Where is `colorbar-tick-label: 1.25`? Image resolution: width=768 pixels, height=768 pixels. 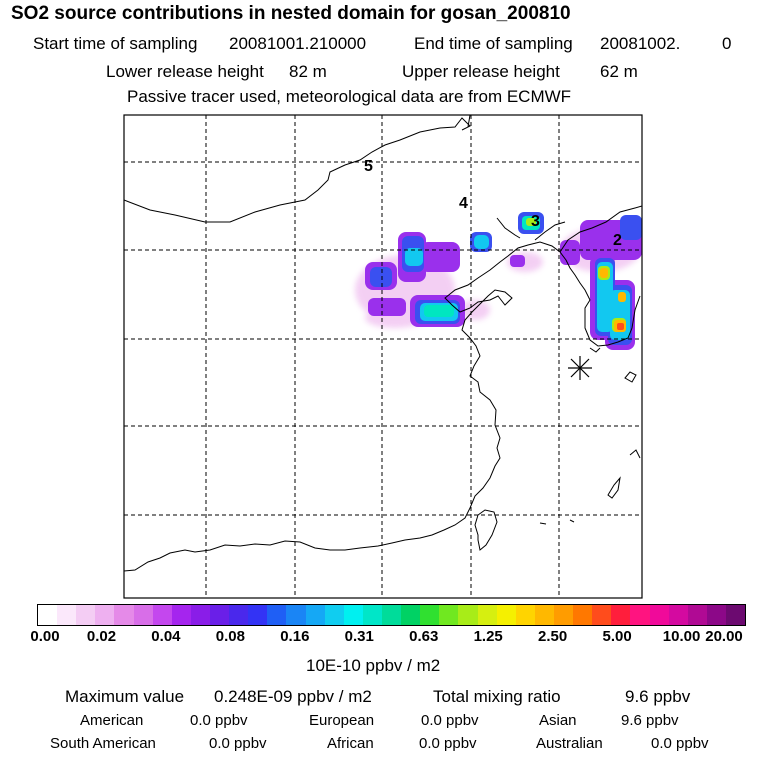 colorbar-tick-label: 1.25 is located at coordinates (488, 636).